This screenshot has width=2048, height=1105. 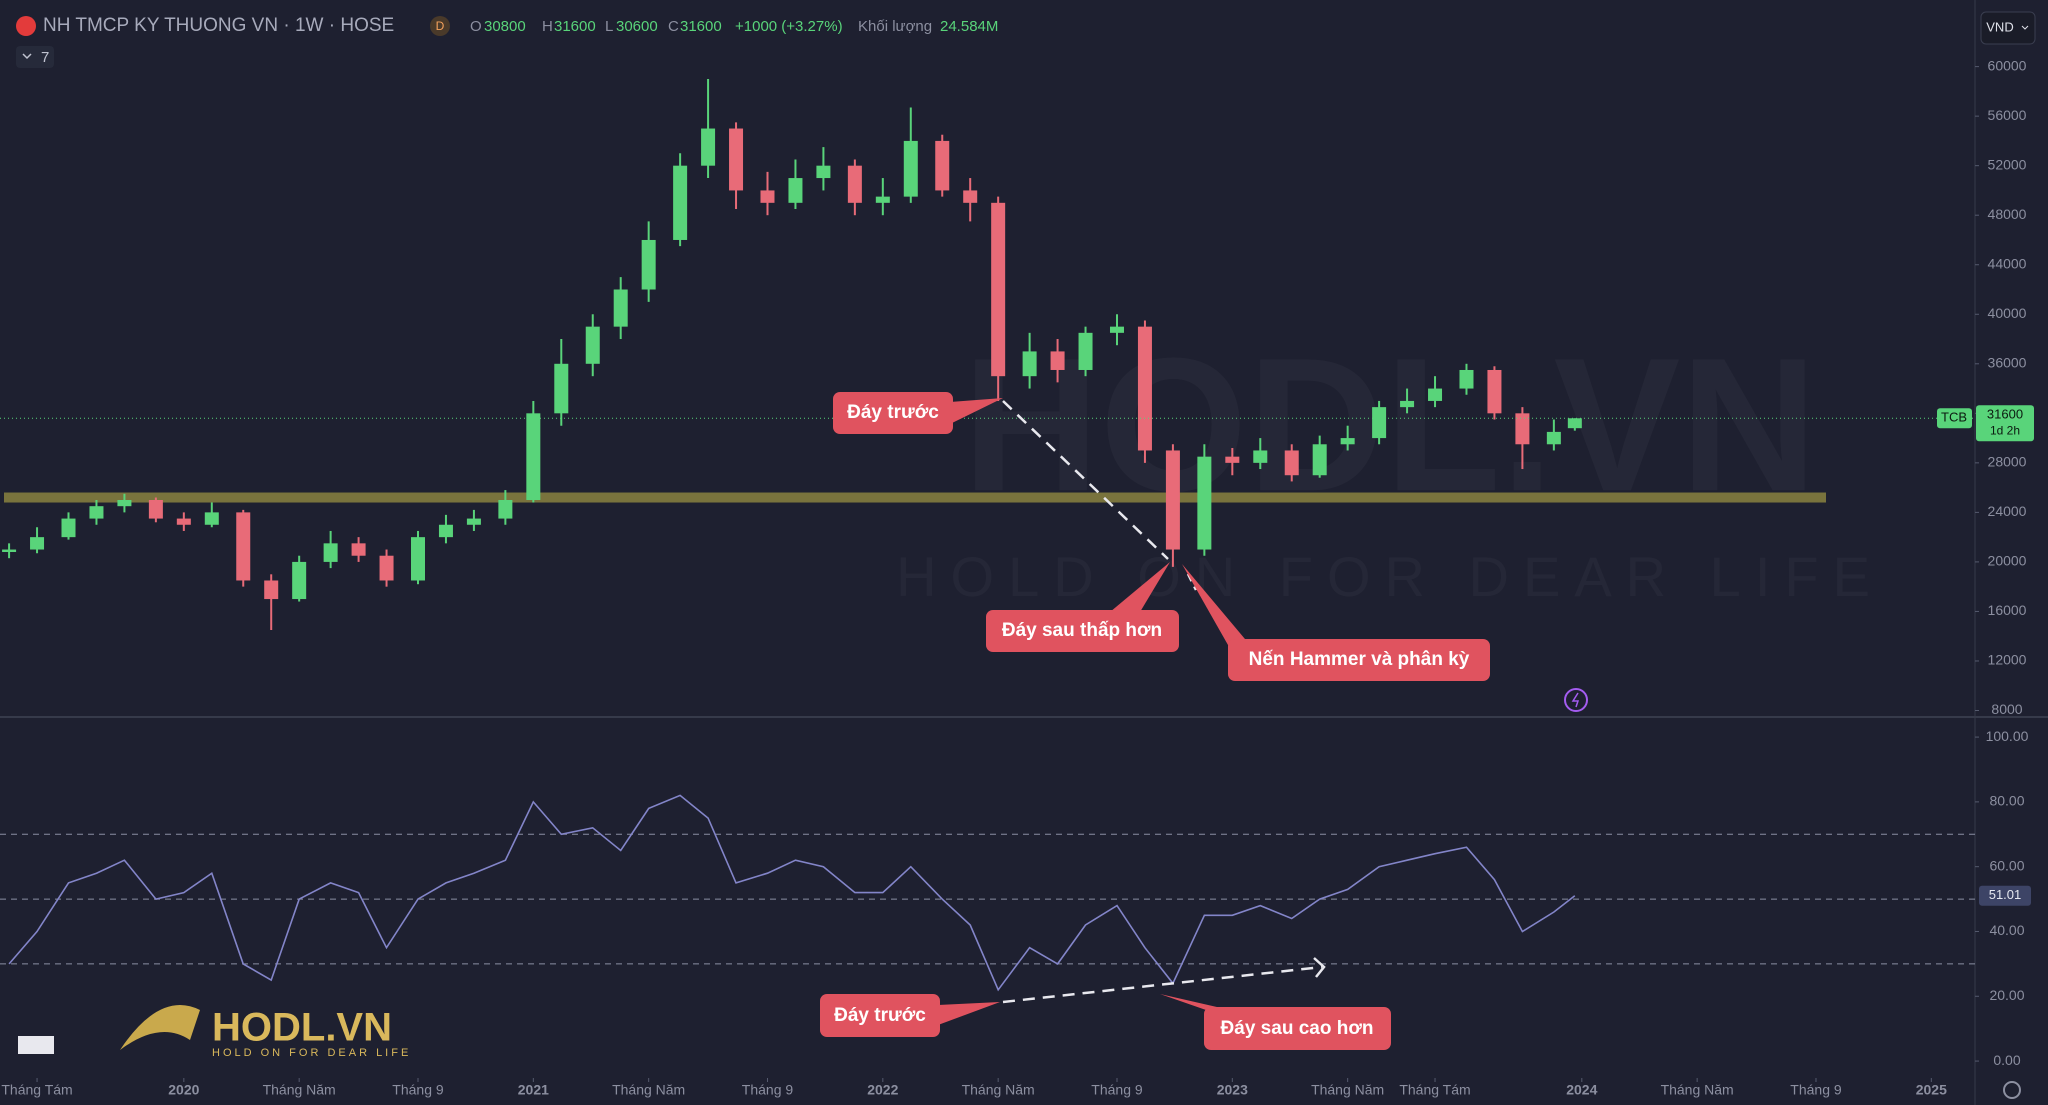 What do you see at coordinates (2006, 995) in the screenshot?
I see `y-tick-label: 20.00` at bounding box center [2006, 995].